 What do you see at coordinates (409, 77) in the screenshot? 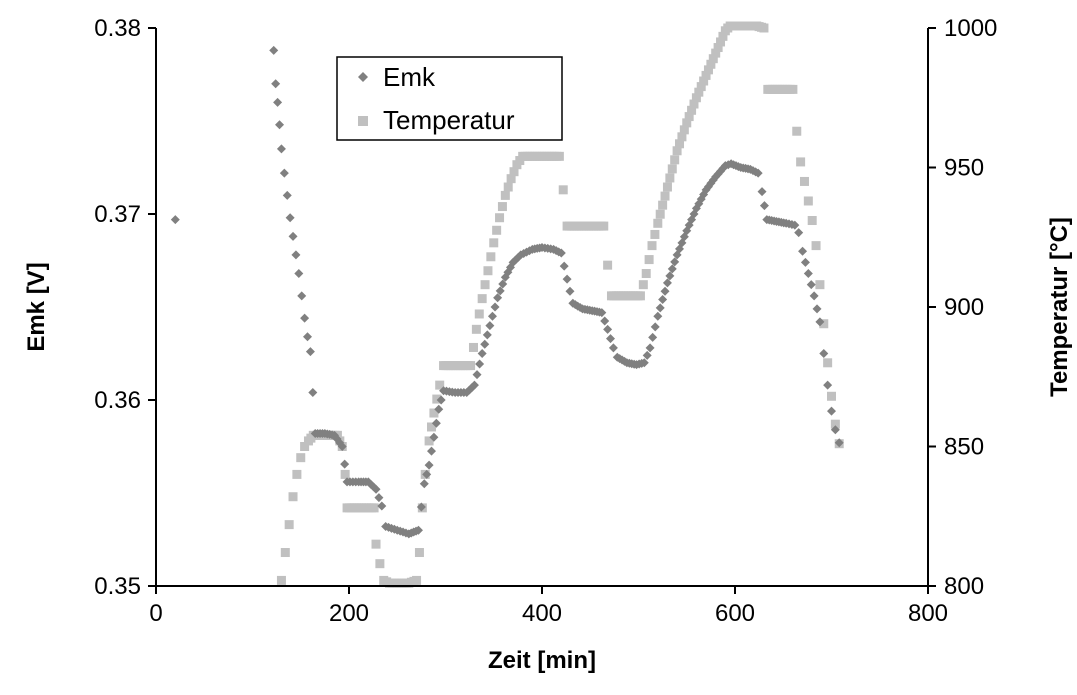
I see `legend-emk-label: Emk` at bounding box center [409, 77].